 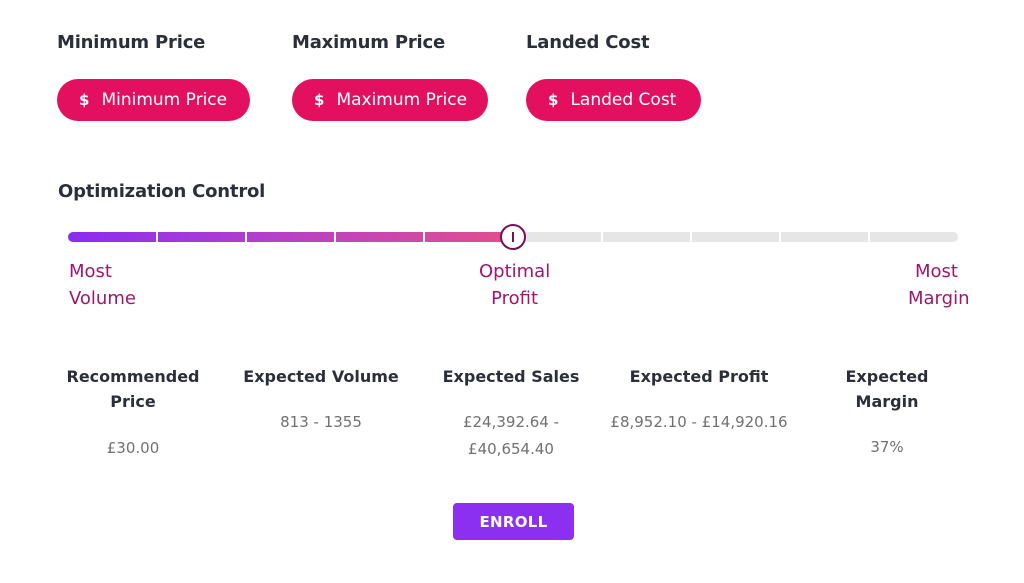 I want to click on metric-value: 813 - 1355, so click(x=321, y=422).